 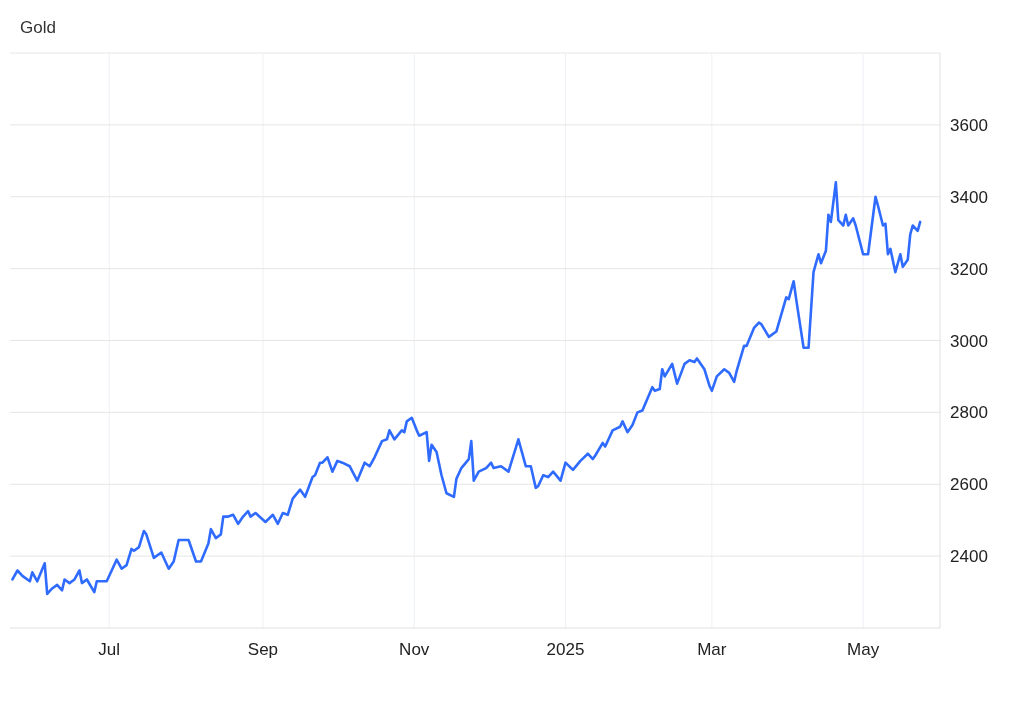 What do you see at coordinates (712, 649) in the screenshot?
I see `x-tick-label: Mar` at bounding box center [712, 649].